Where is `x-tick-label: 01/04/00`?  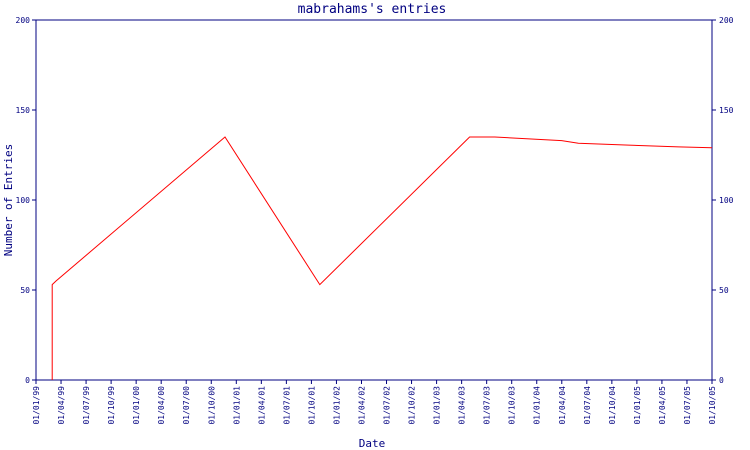
x-tick-label: 01/04/00 is located at coordinates (161, 405).